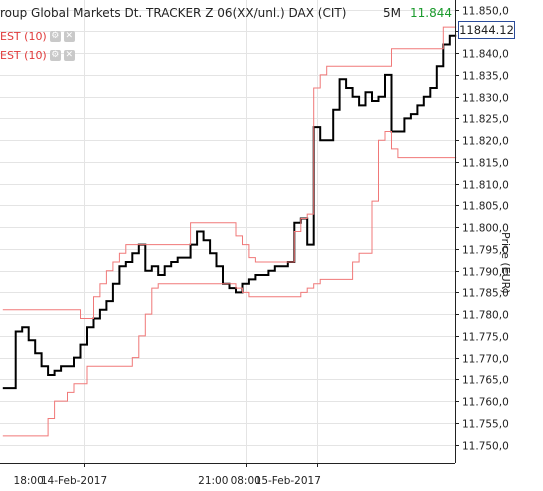  I want to click on x-tick-label: 18:00, so click(29, 481).